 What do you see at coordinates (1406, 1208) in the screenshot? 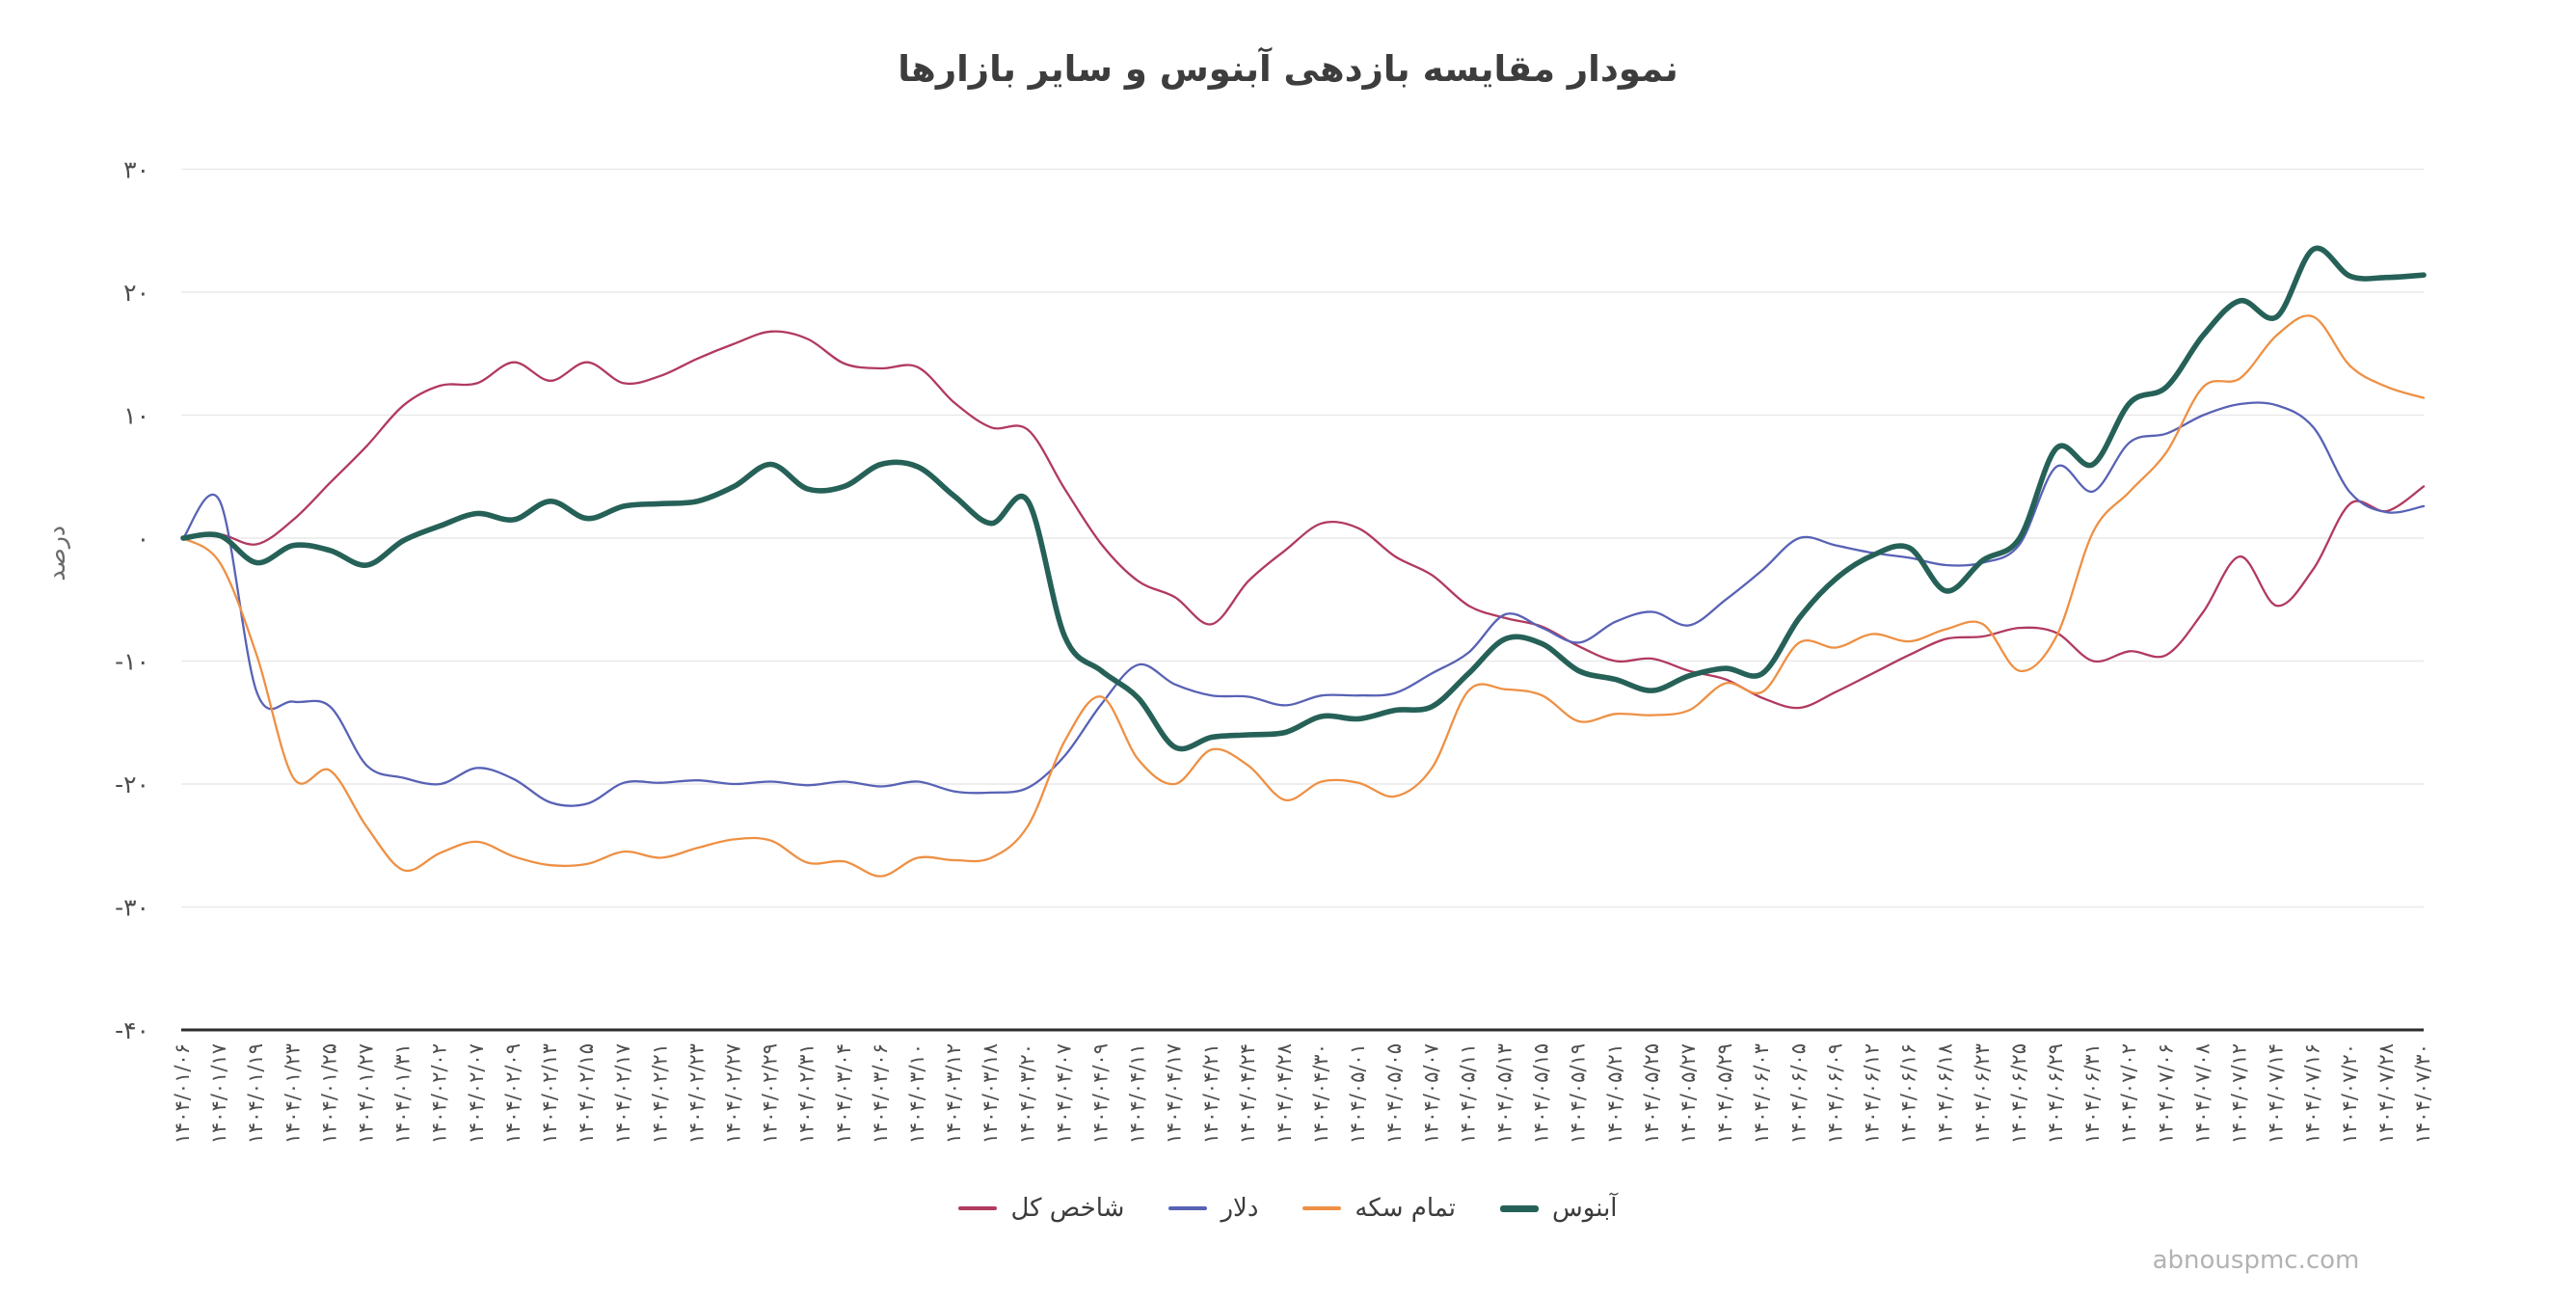
I see `legend-label-full-coin: تمام سکه` at bounding box center [1406, 1208].